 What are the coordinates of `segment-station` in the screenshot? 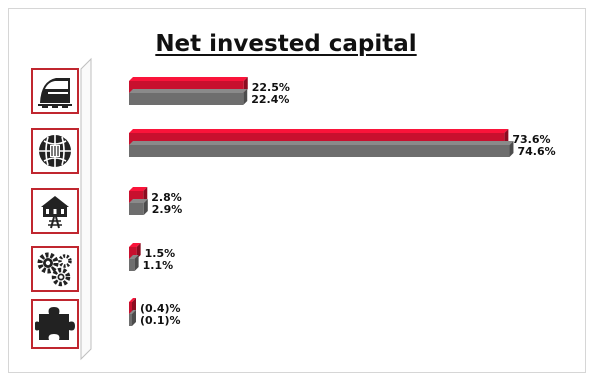 It's located at (55, 211).